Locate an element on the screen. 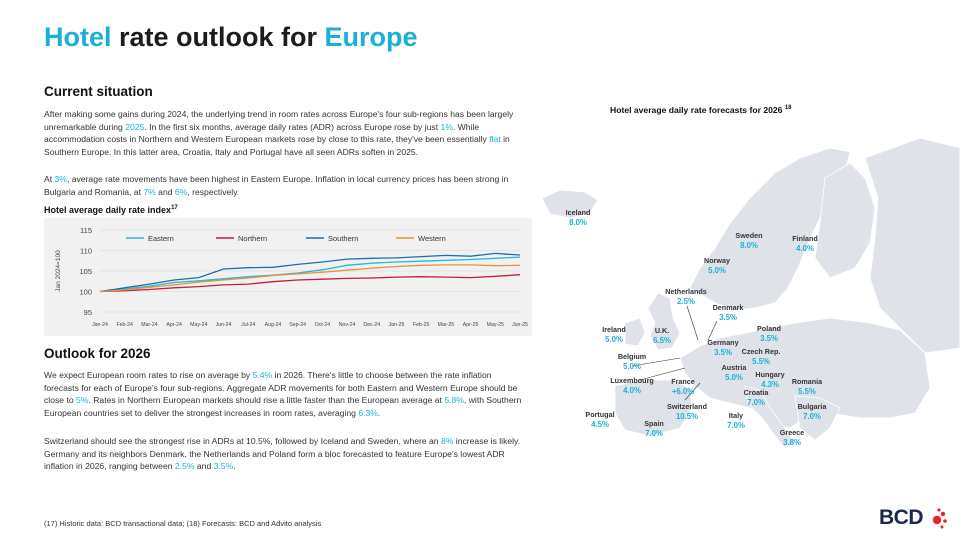 This screenshot has height=540, width=960. map-iceland is located at coordinates (570, 204).